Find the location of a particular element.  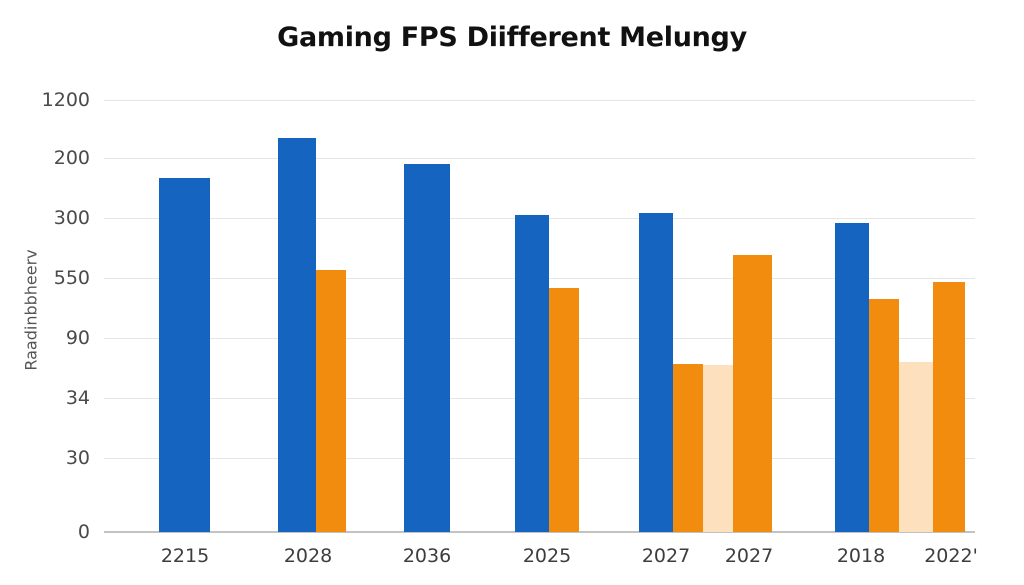

y-tick-label: 550 is located at coordinates (71, 278).